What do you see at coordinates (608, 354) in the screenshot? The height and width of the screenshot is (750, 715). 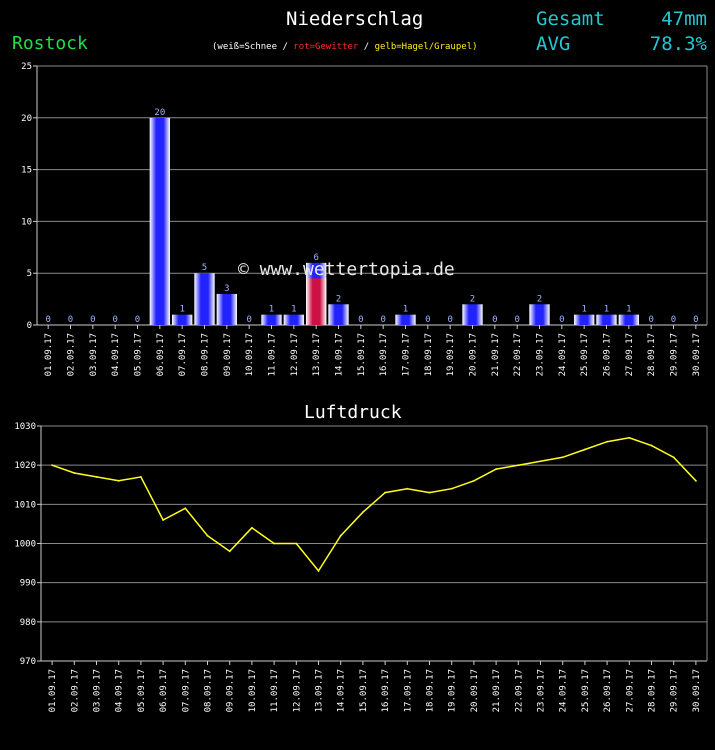 I see `precip-xtick-label: 26.09.17` at bounding box center [608, 354].